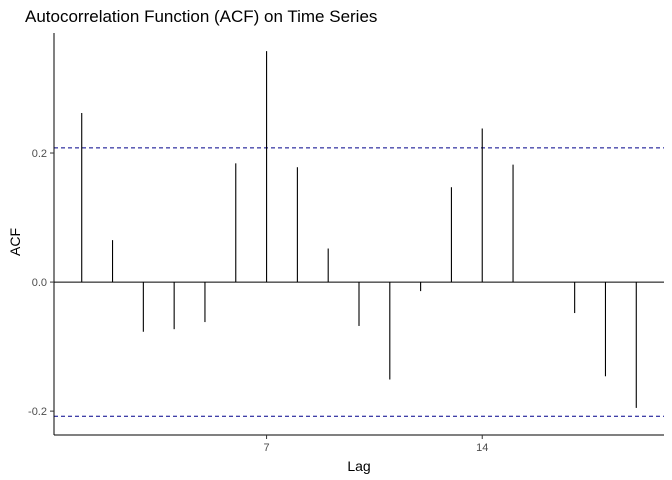  What do you see at coordinates (39, 154) in the screenshot?
I see `y-tick-label: 0.2` at bounding box center [39, 154].